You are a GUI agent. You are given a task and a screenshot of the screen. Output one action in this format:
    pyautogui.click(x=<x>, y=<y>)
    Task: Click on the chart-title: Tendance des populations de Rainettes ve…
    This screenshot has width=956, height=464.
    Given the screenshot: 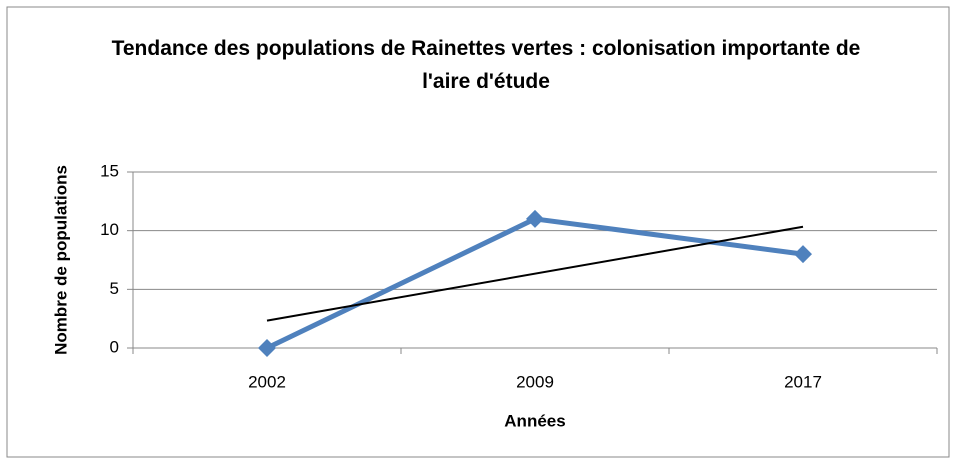 What is the action you would take?
    pyautogui.click(x=486, y=65)
    